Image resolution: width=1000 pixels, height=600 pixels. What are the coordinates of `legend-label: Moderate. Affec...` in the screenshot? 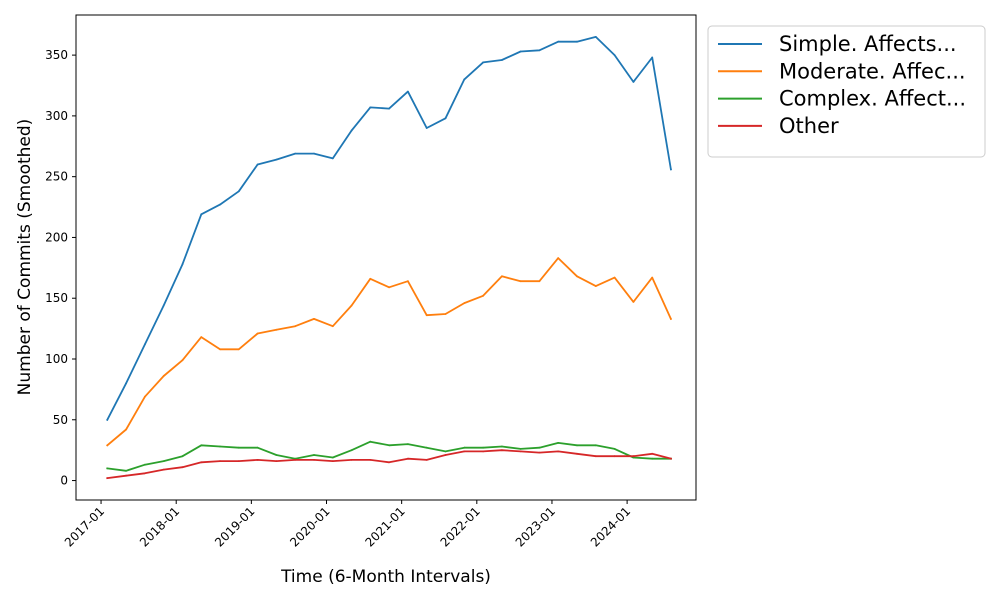 It's located at (872, 71).